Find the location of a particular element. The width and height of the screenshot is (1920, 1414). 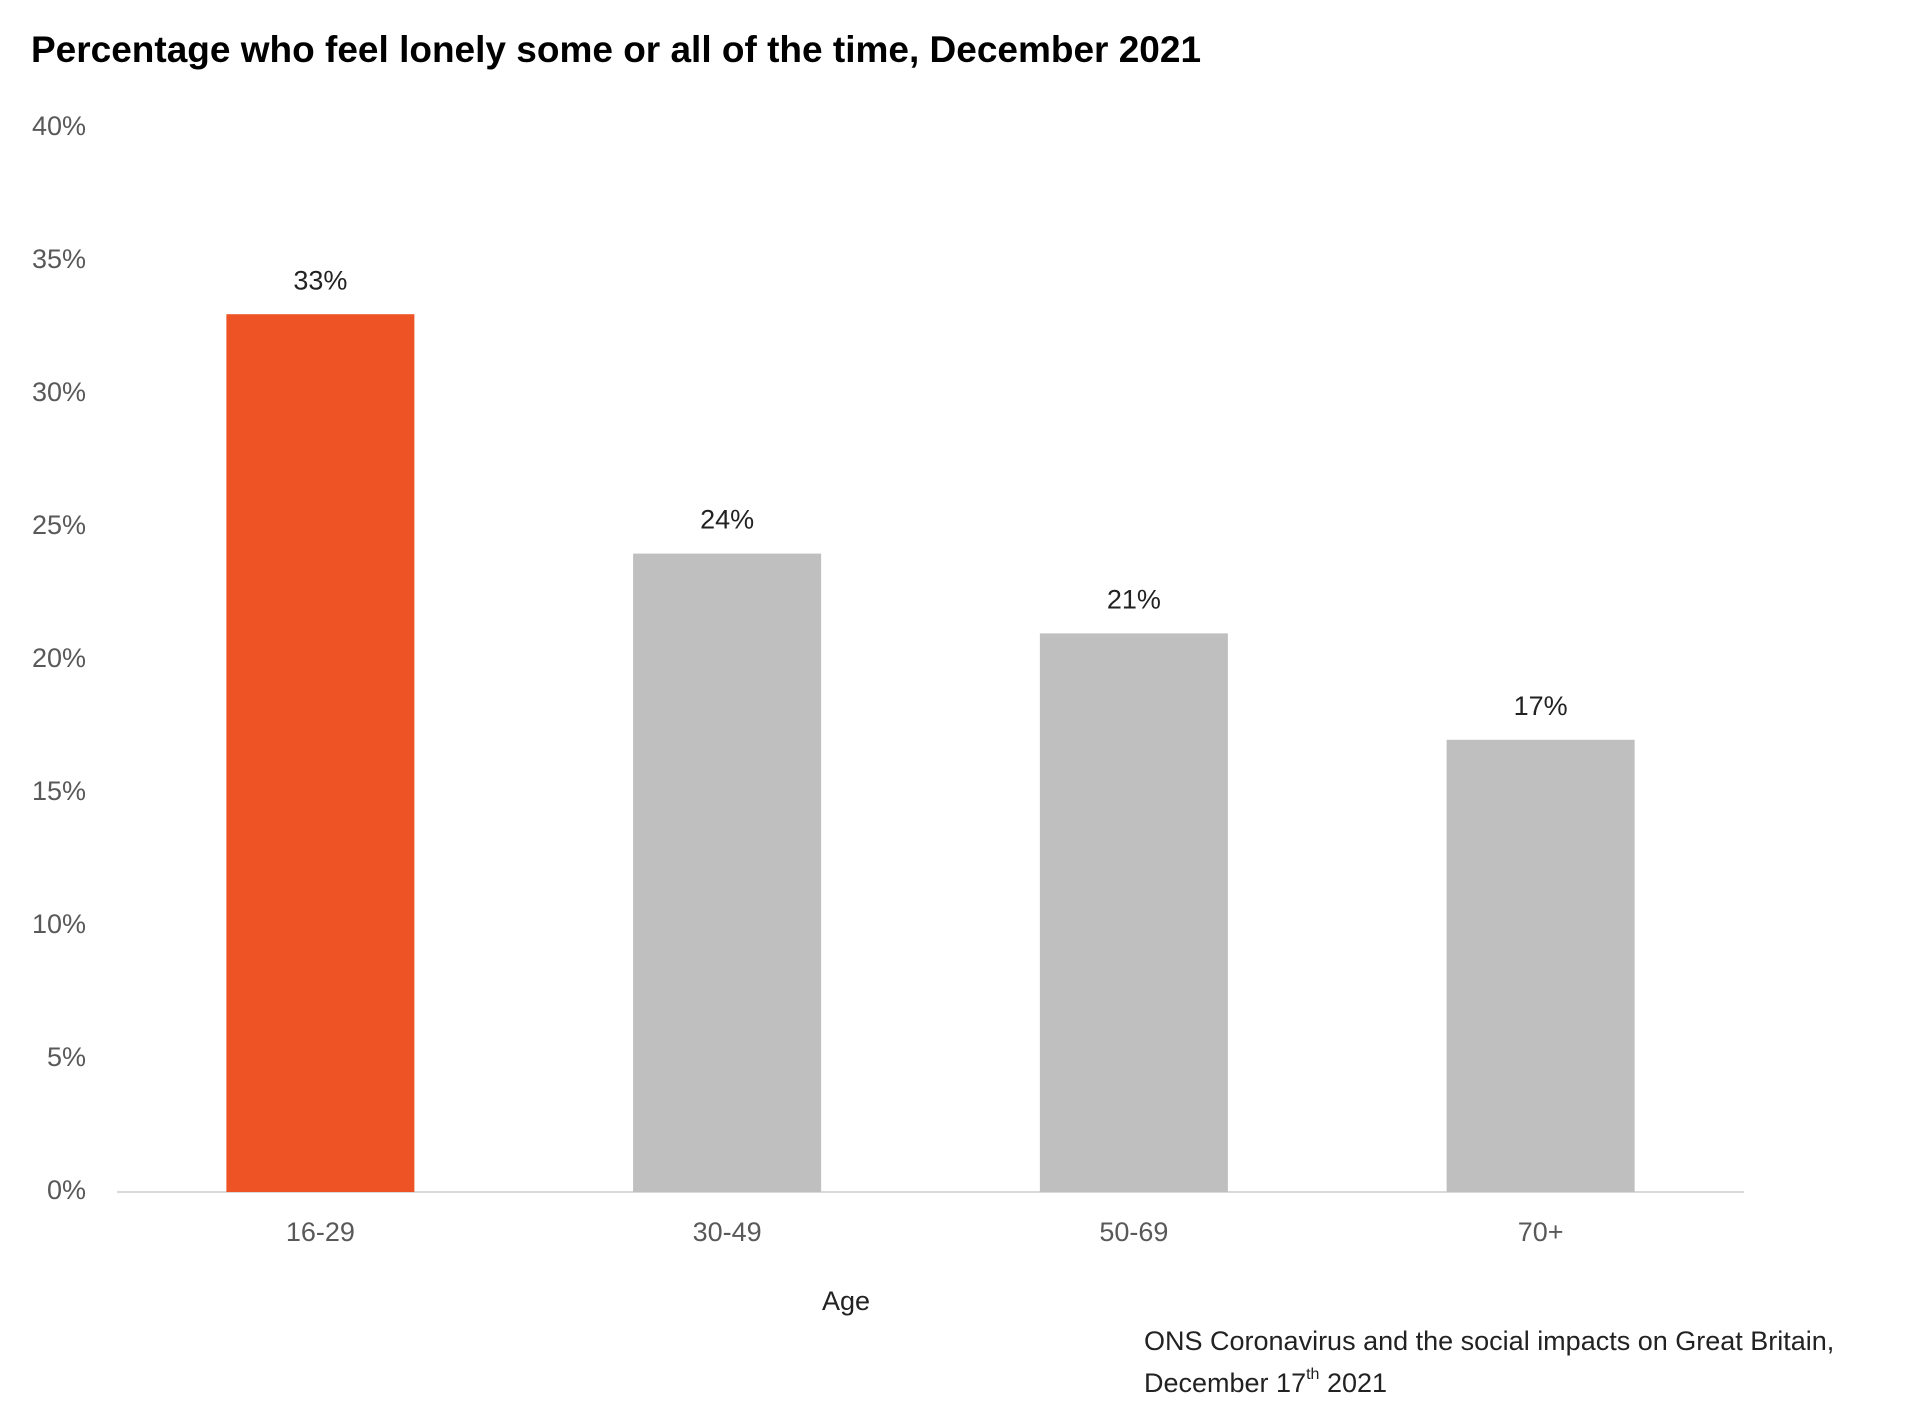

y-tick-label: 30% is located at coordinates (59, 392).